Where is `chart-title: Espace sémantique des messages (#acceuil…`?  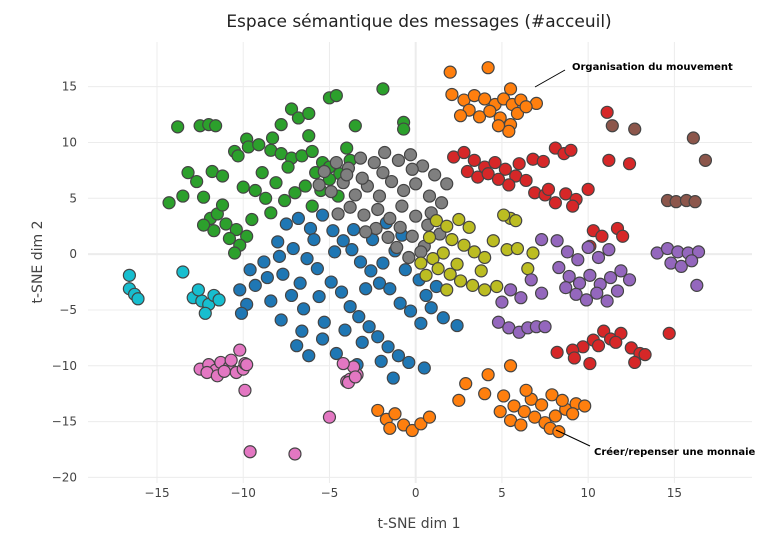 chart-title: Espace sémantique des messages (#acceuil… is located at coordinates (418, 22).